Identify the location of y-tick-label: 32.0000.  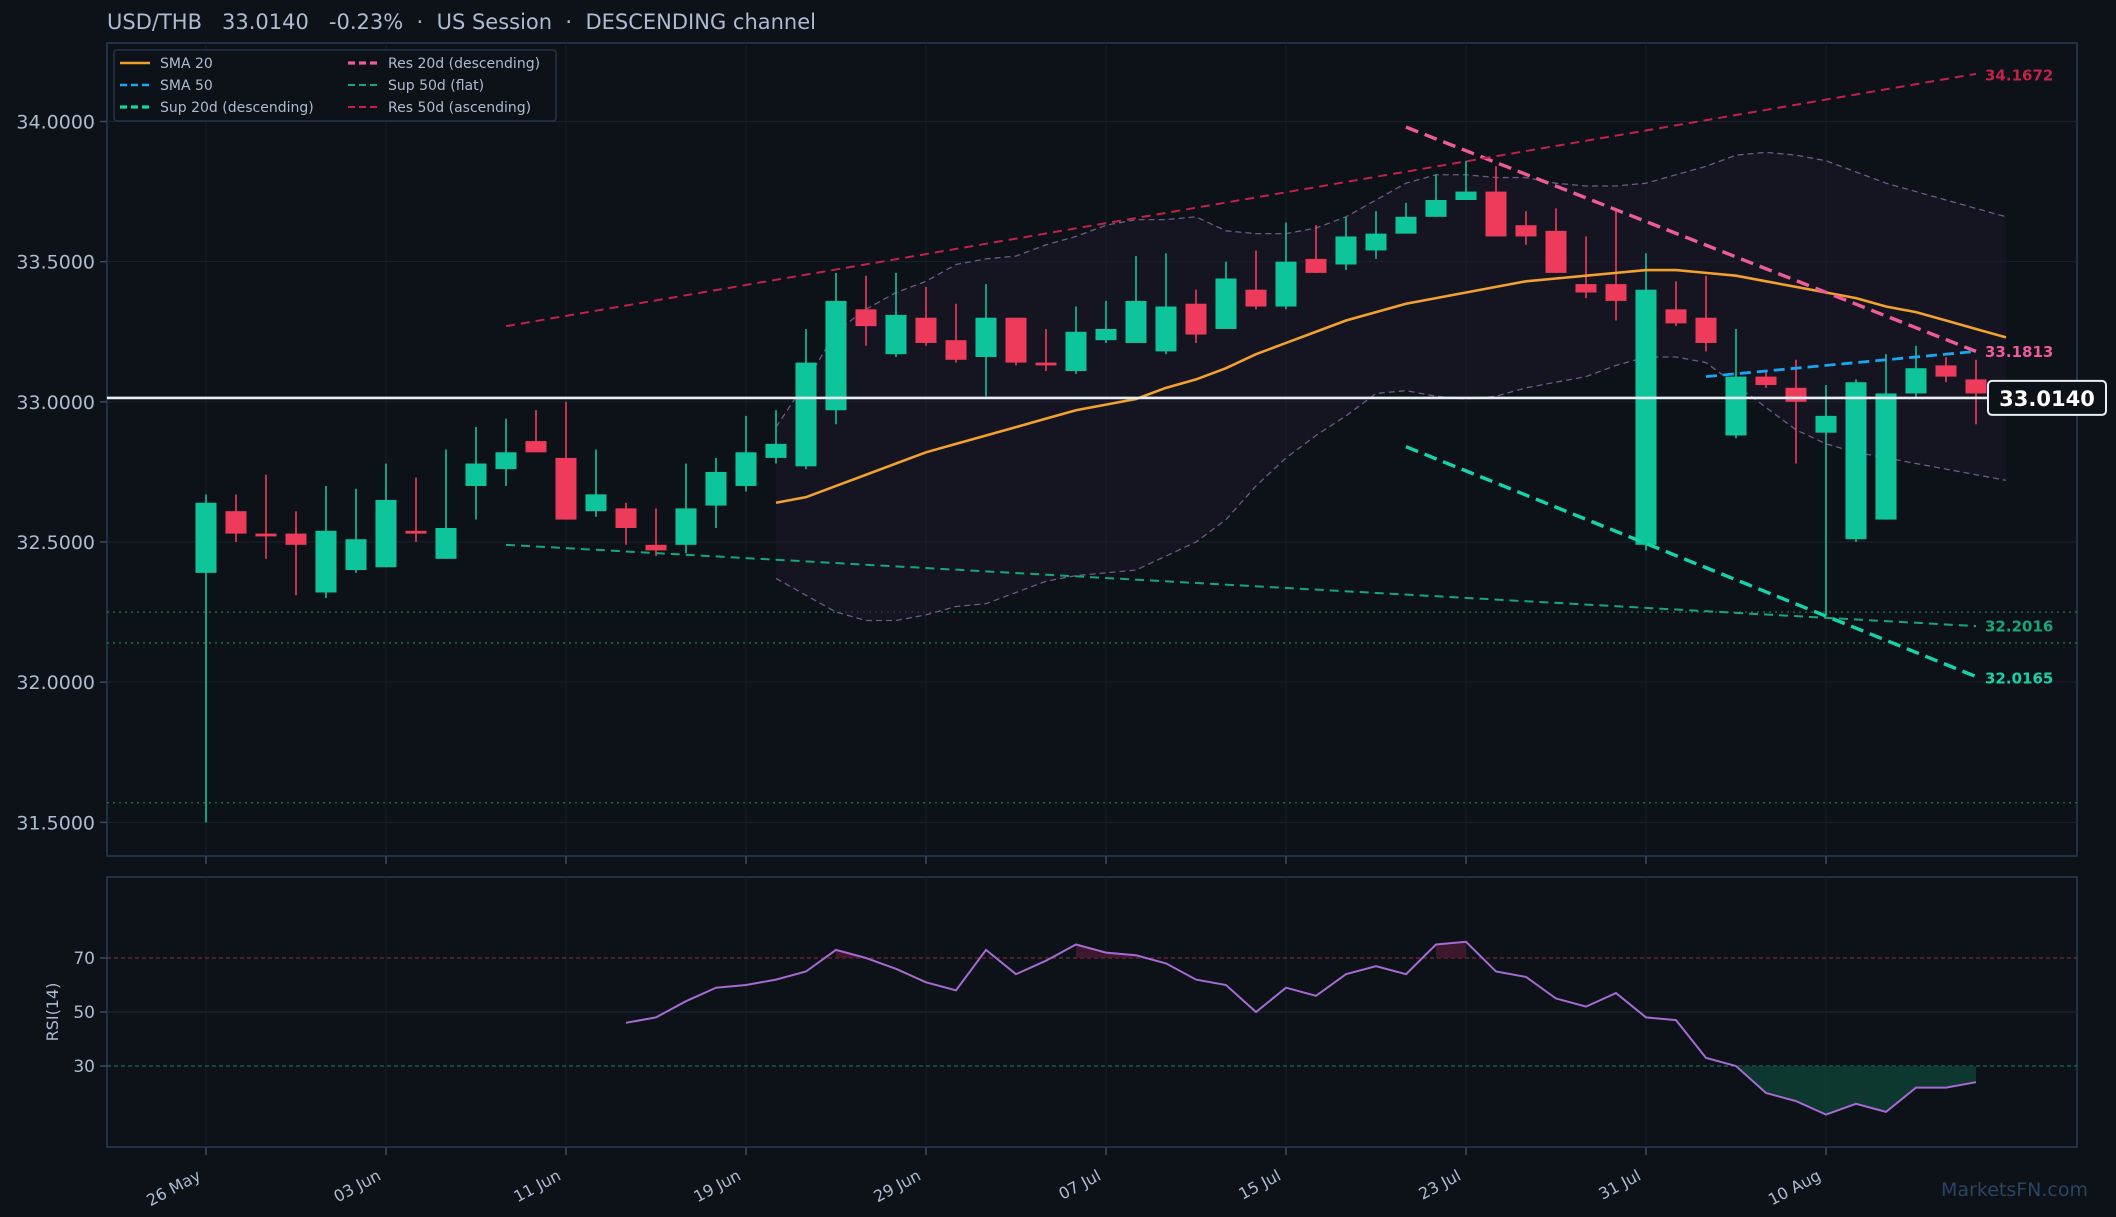
(55, 683).